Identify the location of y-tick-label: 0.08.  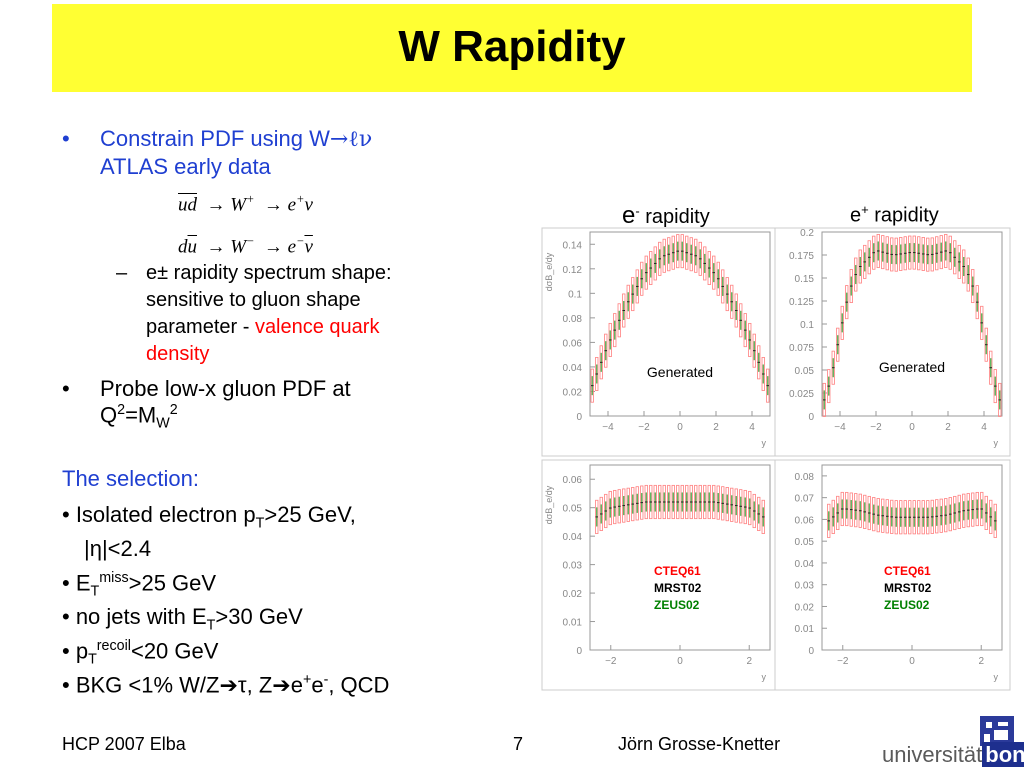
(805, 477).